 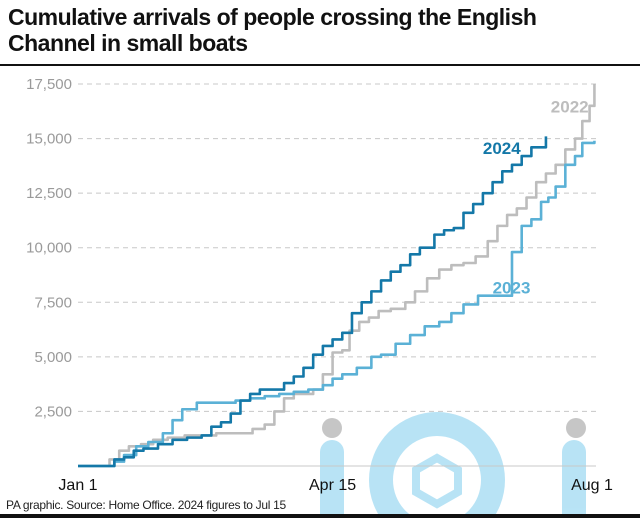 I want to click on y-tick-label: 12,500, so click(x=49, y=193).